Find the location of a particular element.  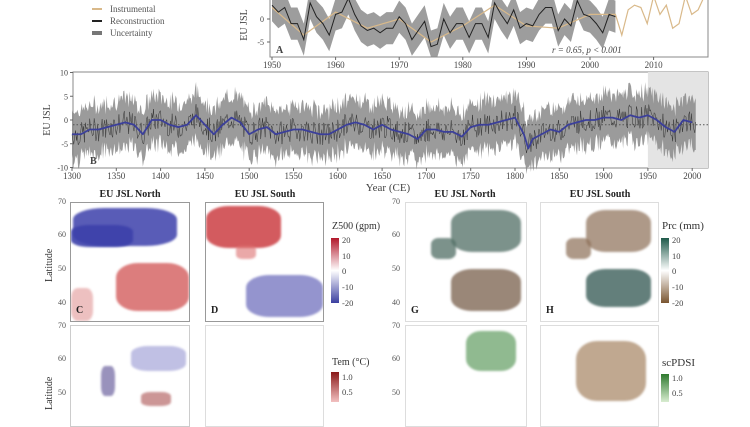

latitude-label-2: Latitude is located at coordinates (49, 393).